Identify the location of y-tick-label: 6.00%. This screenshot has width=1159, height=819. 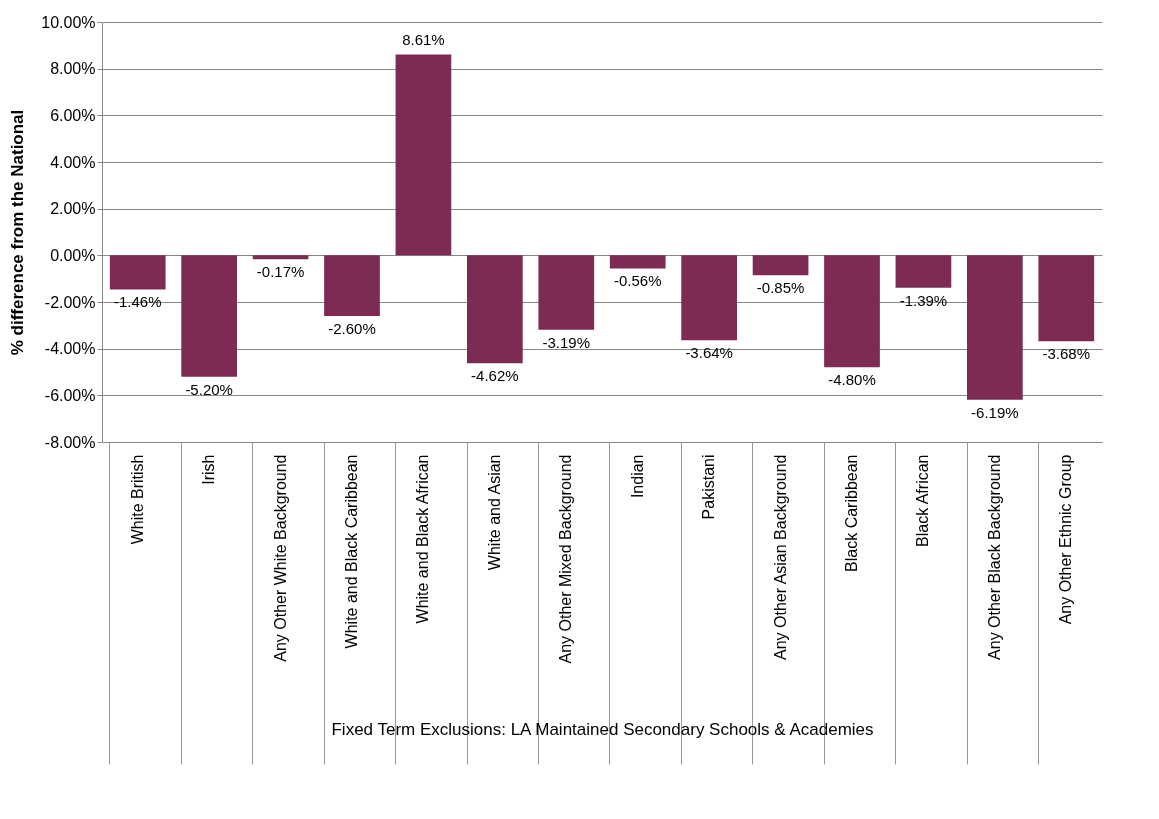
(73, 115).